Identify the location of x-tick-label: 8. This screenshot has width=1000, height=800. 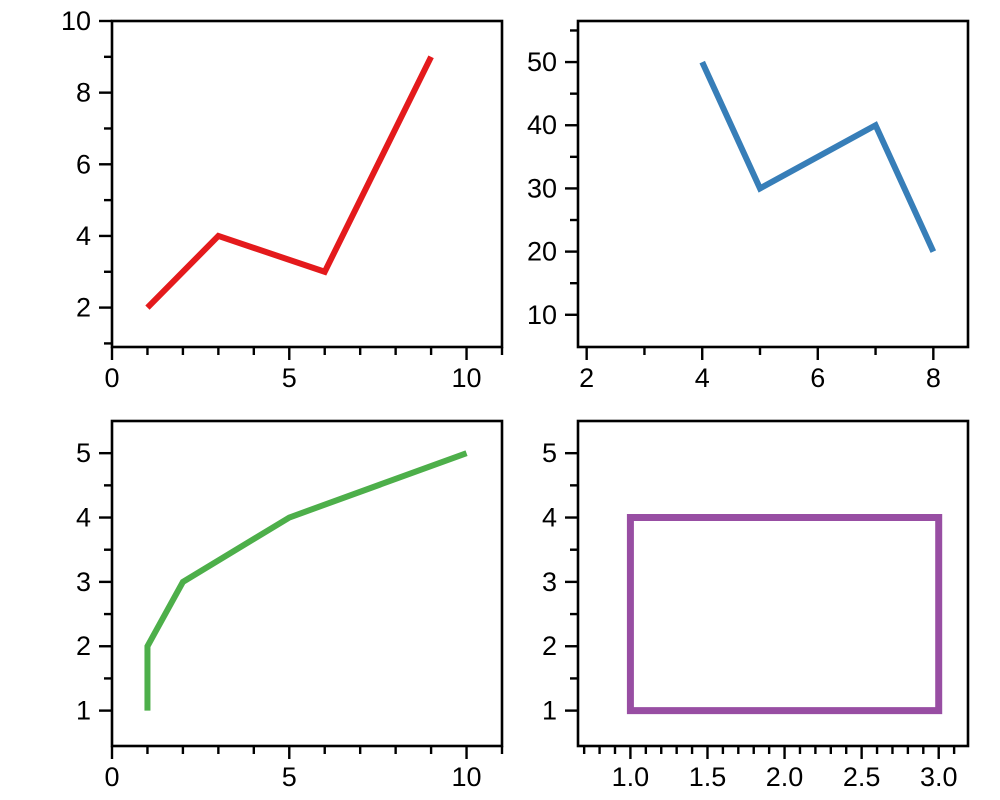
(933, 378).